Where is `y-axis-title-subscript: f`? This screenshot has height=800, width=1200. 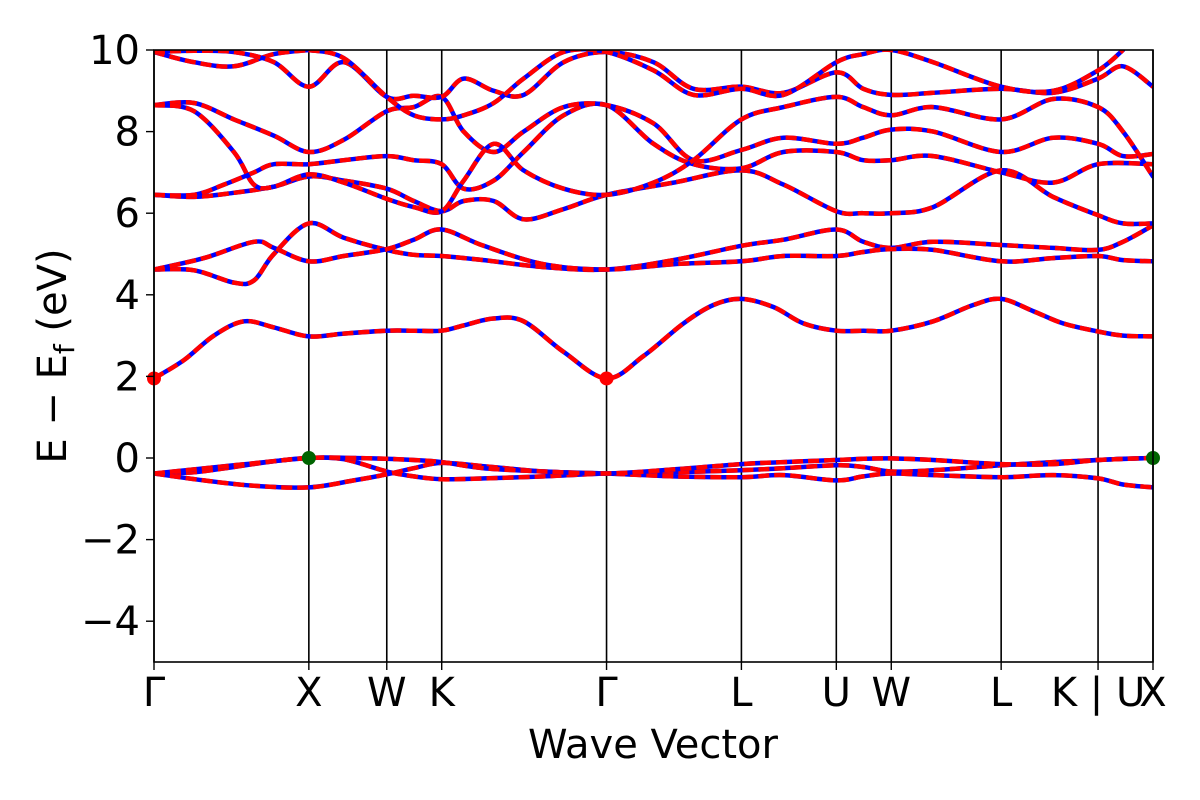 y-axis-title-subscript: f is located at coordinates (64, 348).